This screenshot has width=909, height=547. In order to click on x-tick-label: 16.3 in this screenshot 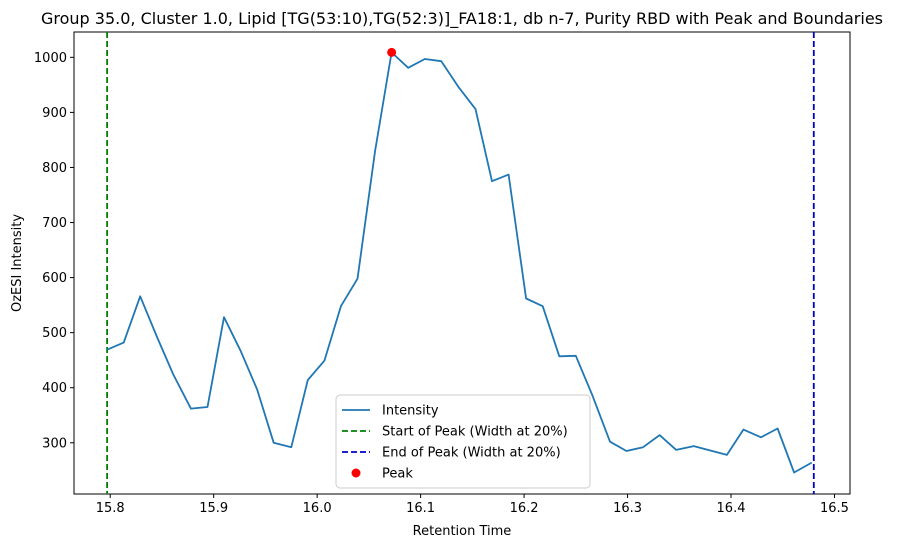, I will do `click(627, 508)`.